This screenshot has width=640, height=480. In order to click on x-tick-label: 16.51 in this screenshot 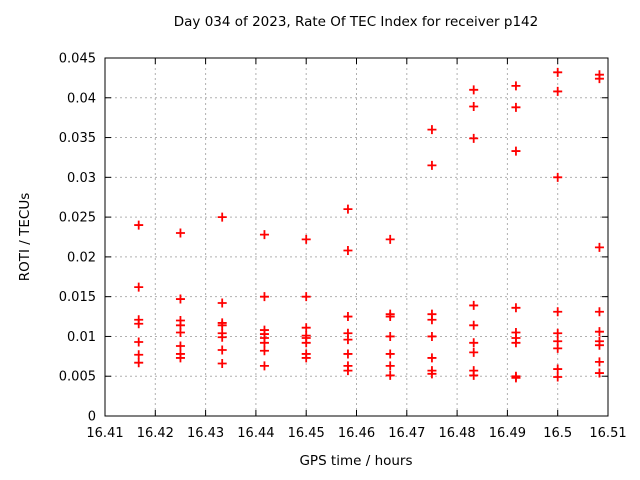, I will do `click(607, 433)`.